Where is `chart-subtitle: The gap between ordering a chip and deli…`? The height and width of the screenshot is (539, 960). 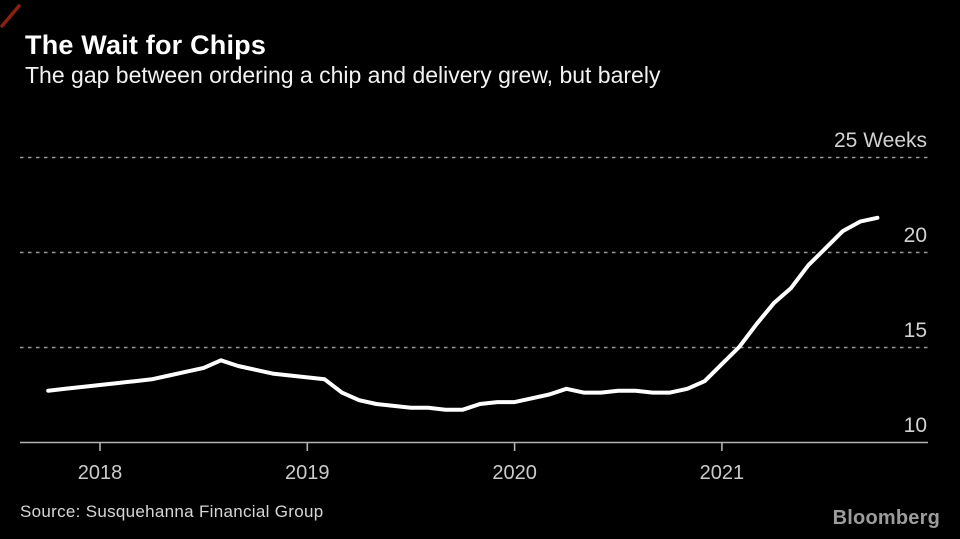 chart-subtitle: The gap between ordering a chip and deli… is located at coordinates (343, 75).